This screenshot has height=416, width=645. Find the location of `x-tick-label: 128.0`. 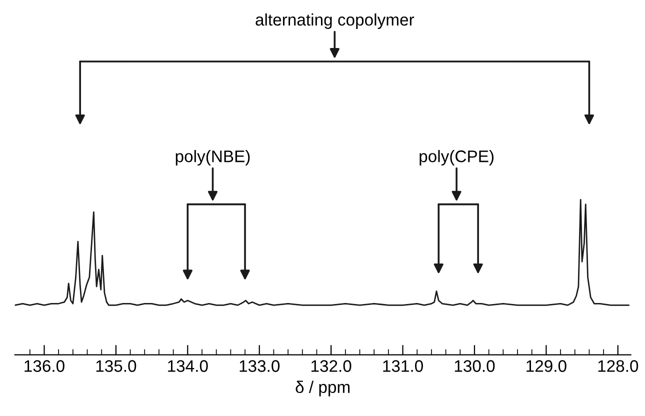

x-tick-label: 128.0 is located at coordinates (618, 366).